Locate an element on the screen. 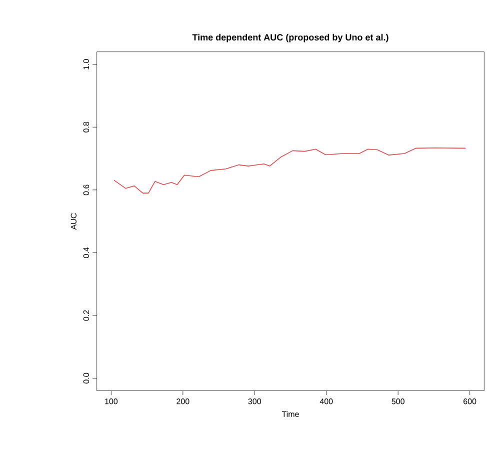  chart-title: Time dependent AUC (proposed by Uno et al.) is located at coordinates (290, 38).